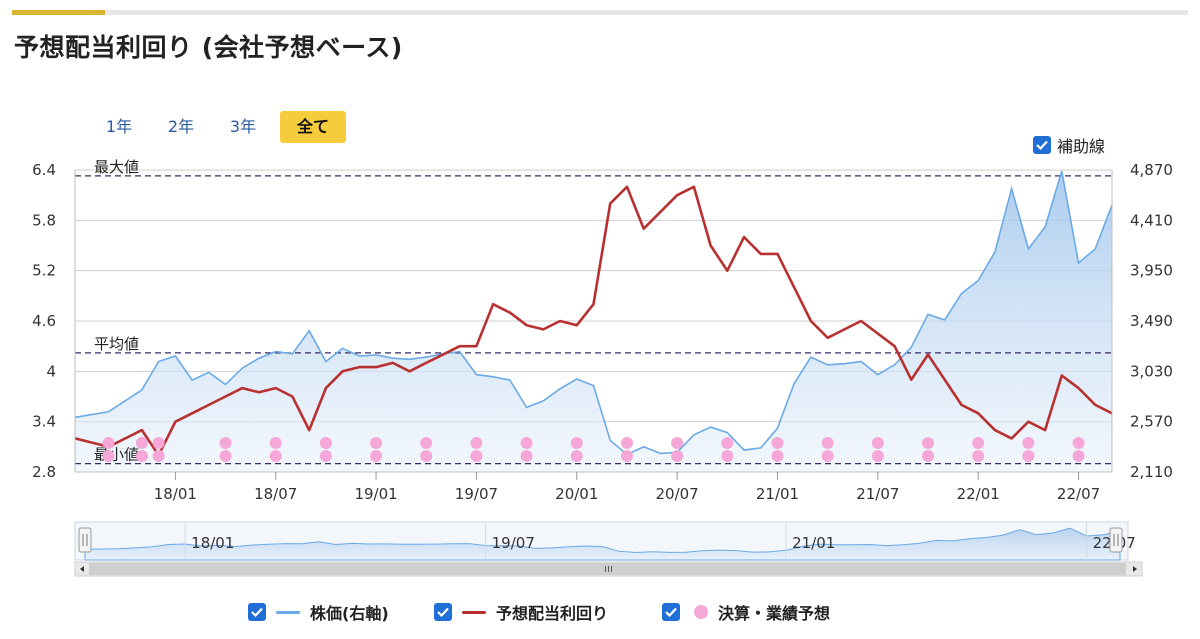  I want to click on y-left-tick-label: 4.6, so click(44, 321).